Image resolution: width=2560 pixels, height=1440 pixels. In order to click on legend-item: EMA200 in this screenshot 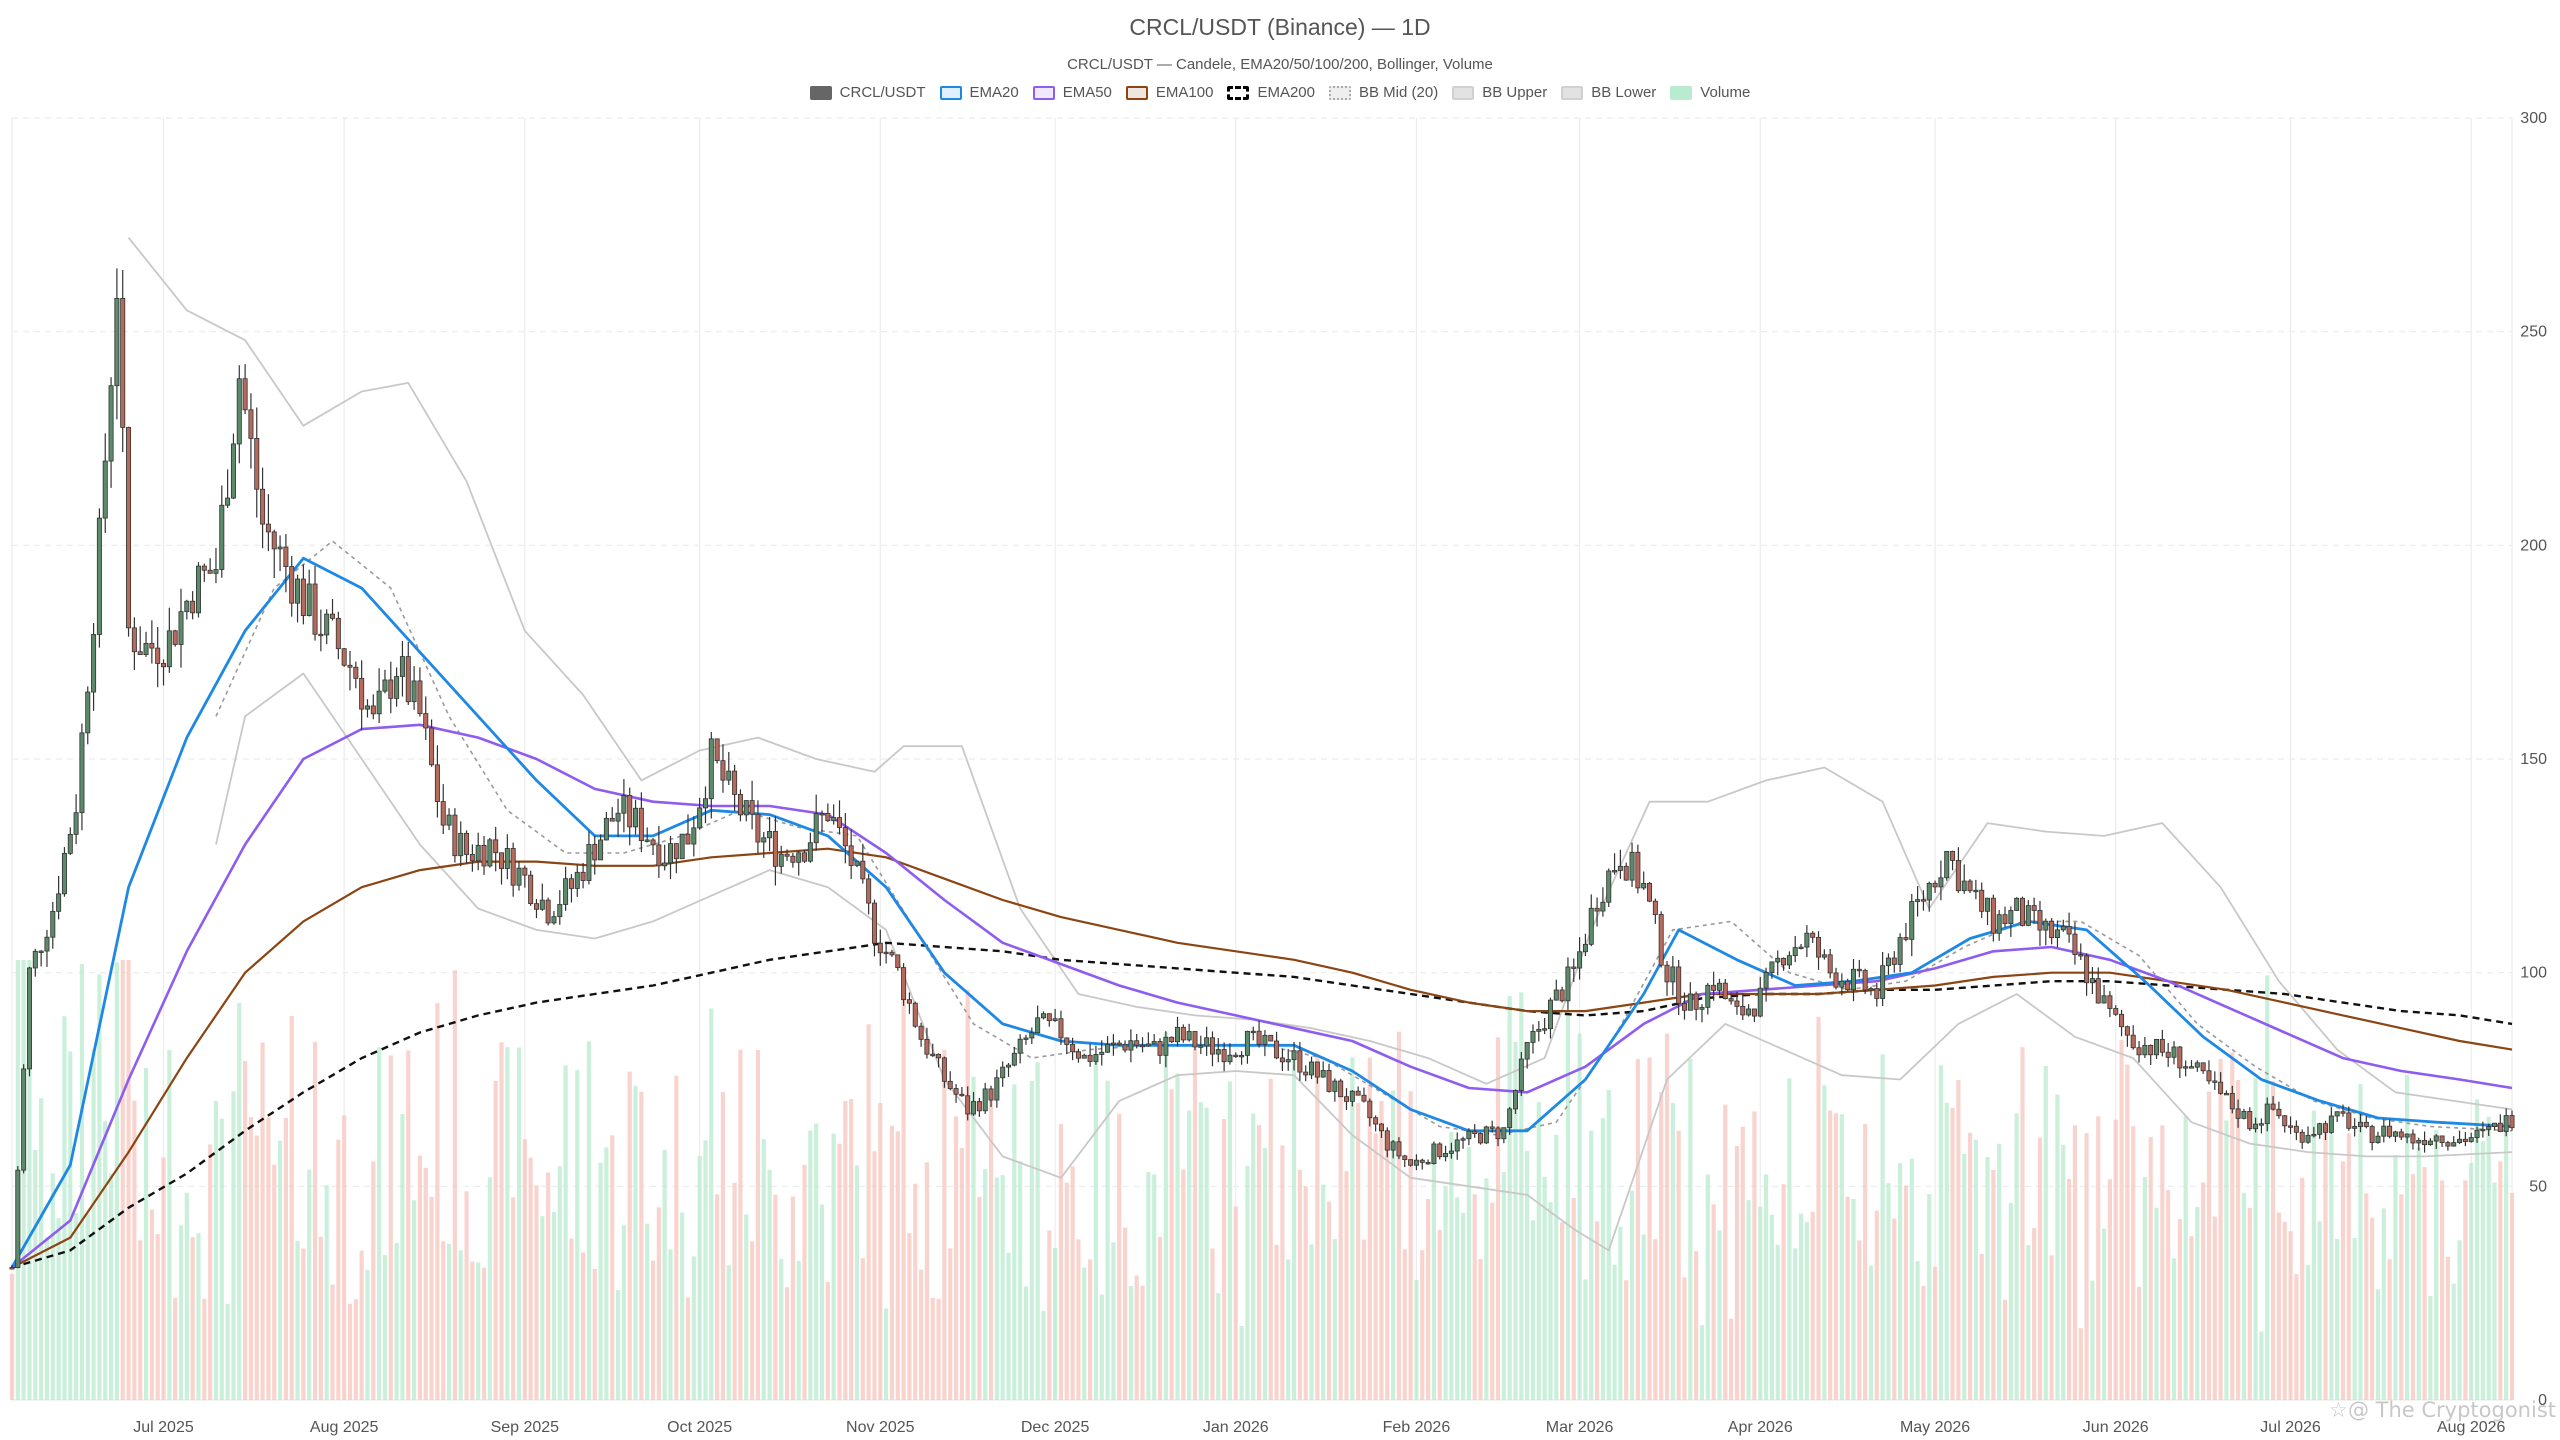, I will do `click(1271, 92)`.